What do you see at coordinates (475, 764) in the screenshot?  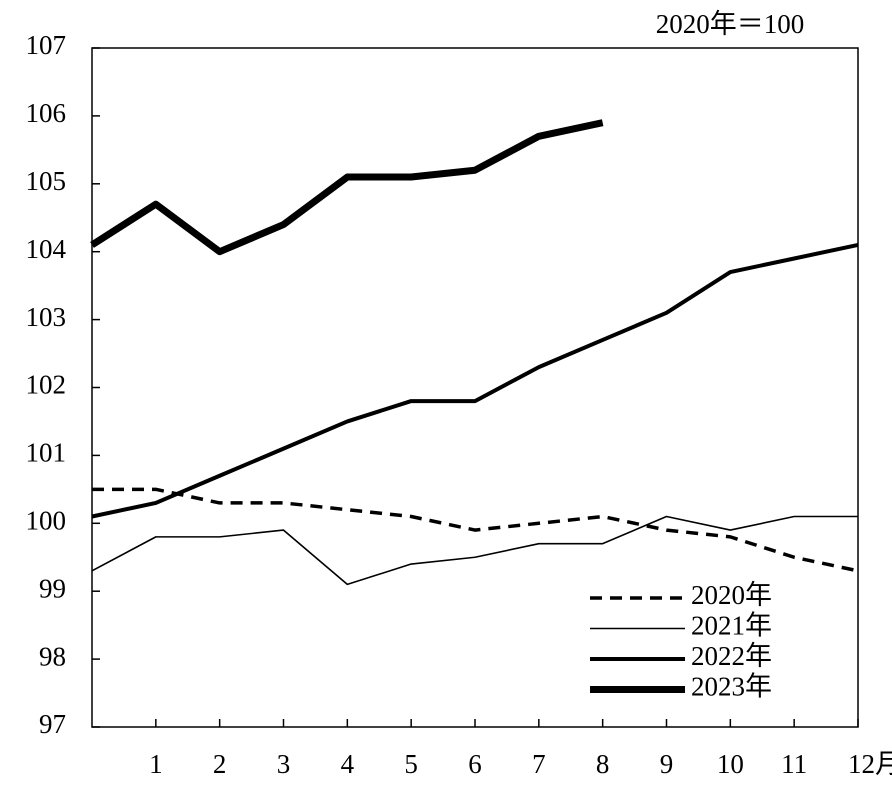 I see `x-tick-label: 6` at bounding box center [475, 764].